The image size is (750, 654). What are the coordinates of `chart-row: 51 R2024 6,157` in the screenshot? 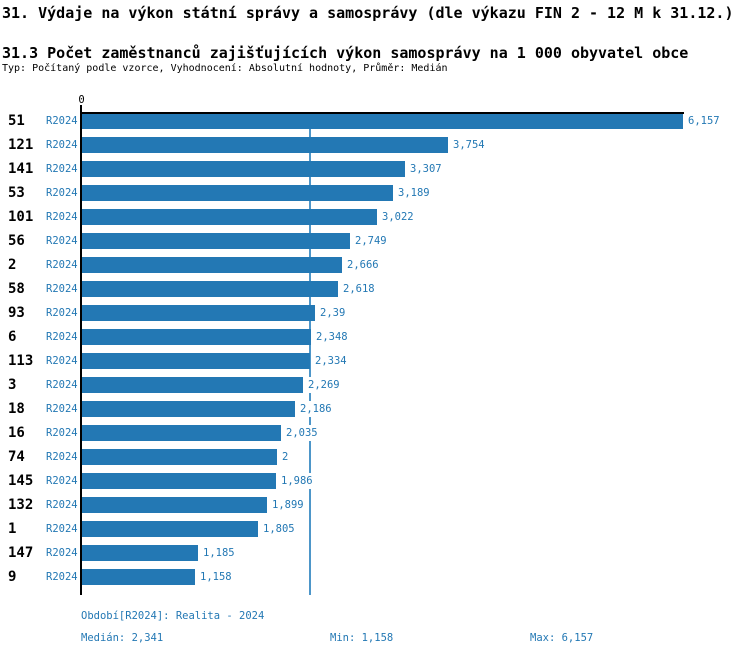 It's located at (375, 121).